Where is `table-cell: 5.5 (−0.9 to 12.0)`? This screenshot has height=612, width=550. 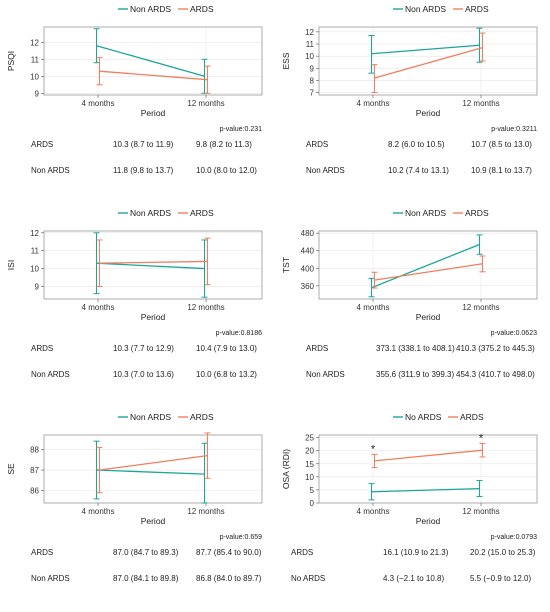
table-cell: 5.5 (−0.9 to 12.0) is located at coordinates (500, 578).